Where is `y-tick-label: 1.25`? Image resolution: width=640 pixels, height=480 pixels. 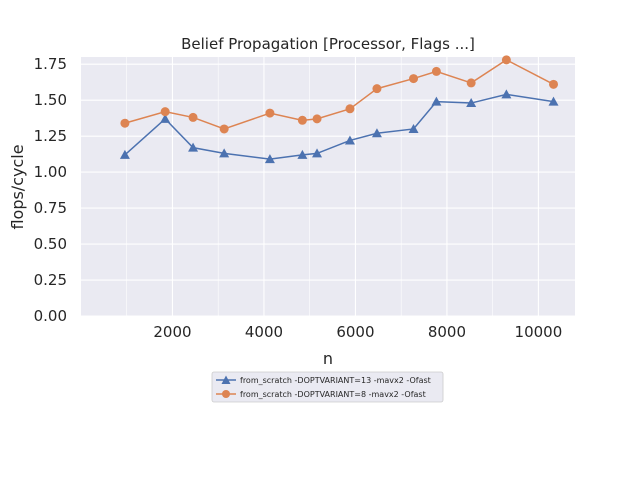
y-tick-label: 1.25 is located at coordinates (50, 136).